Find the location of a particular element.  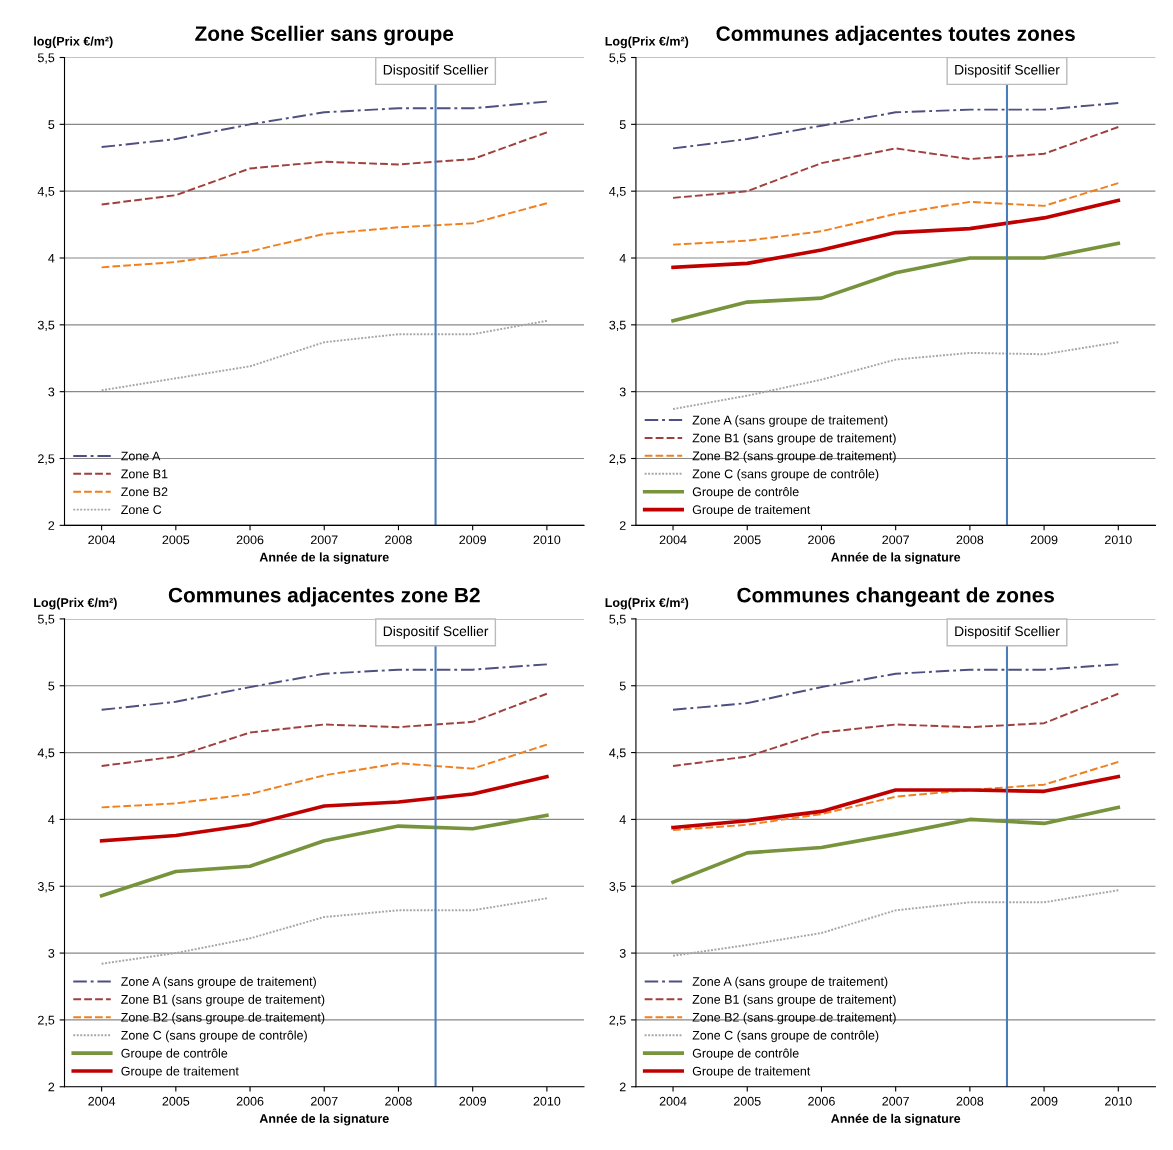

chart-title: Communes adjacentes toutes zones is located at coordinates (895, 35).